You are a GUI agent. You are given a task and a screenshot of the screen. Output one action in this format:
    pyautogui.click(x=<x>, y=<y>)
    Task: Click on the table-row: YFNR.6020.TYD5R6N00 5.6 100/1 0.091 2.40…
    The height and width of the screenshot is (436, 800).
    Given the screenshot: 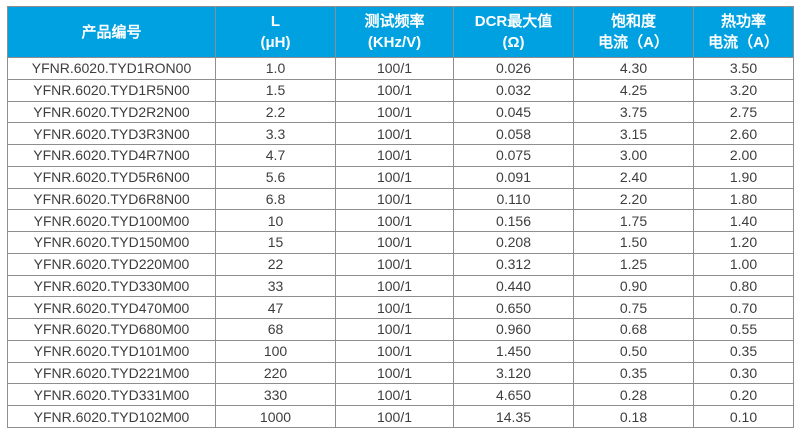 What is the action you would take?
    pyautogui.click(x=400, y=177)
    